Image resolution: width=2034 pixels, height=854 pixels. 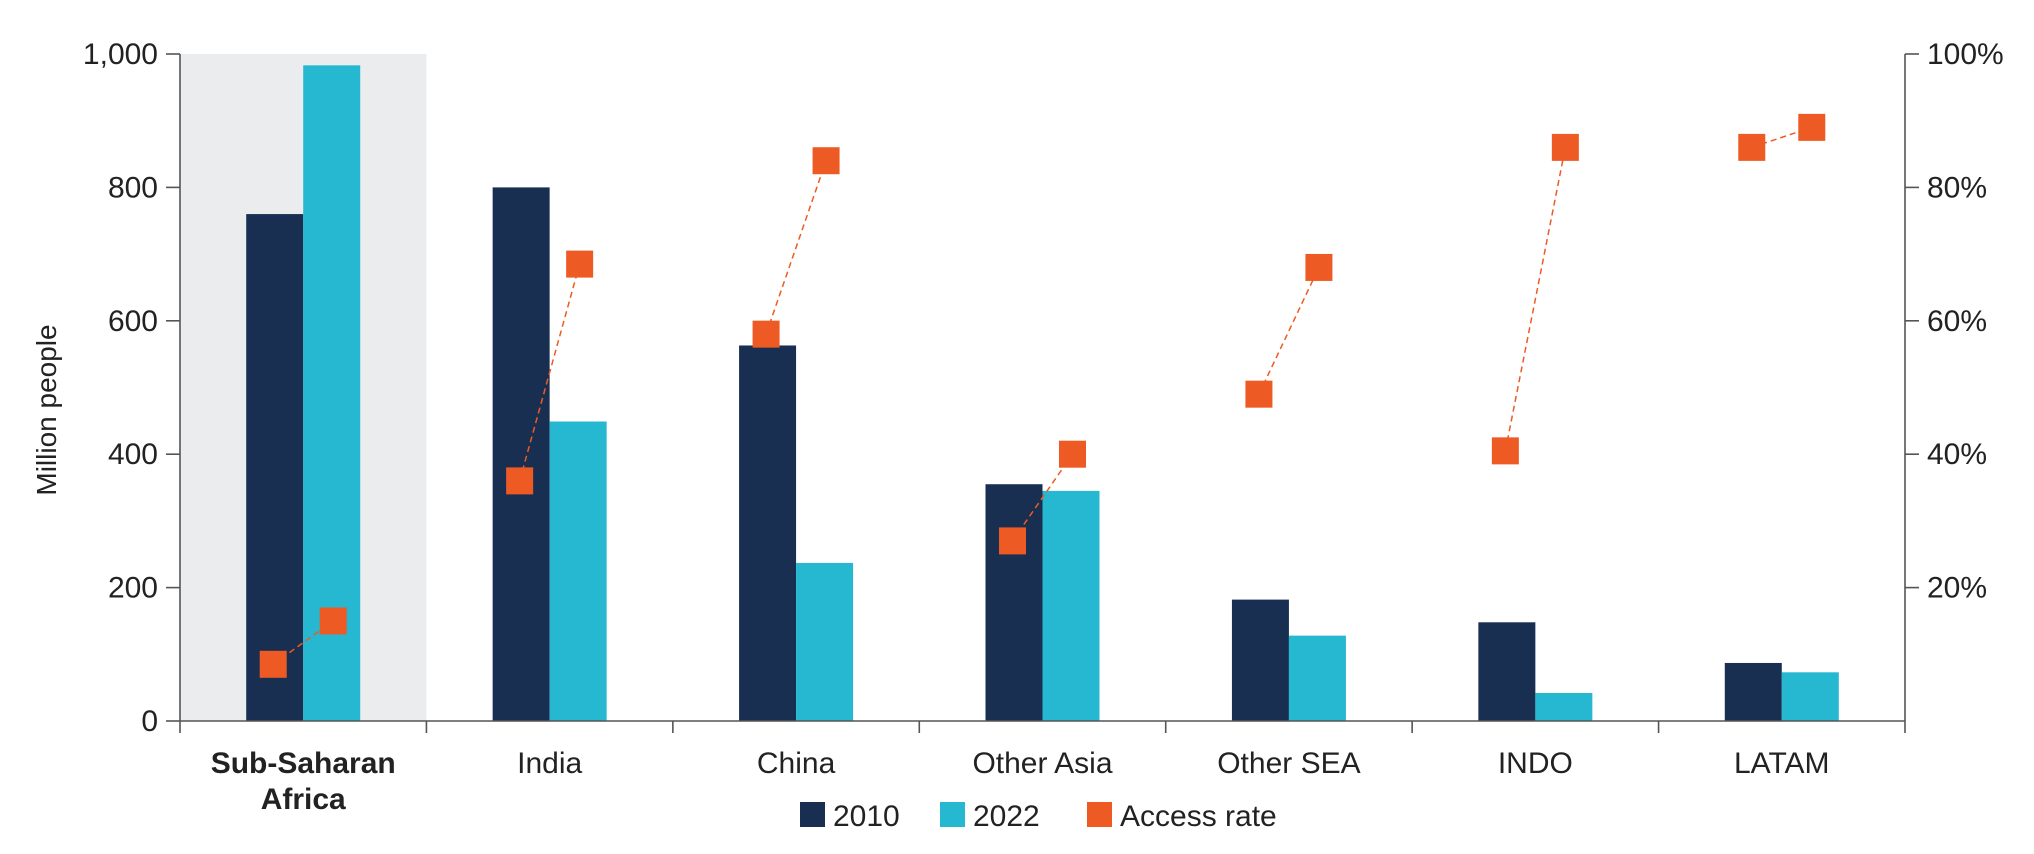 I want to click on bar-2022-other-asia, so click(x=1071, y=605).